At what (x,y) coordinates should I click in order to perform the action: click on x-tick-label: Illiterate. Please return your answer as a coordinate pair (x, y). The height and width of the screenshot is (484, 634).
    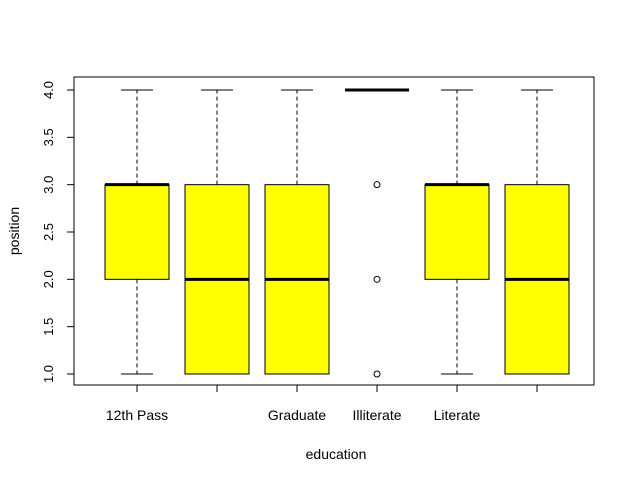
    Looking at the image, I should click on (376, 415).